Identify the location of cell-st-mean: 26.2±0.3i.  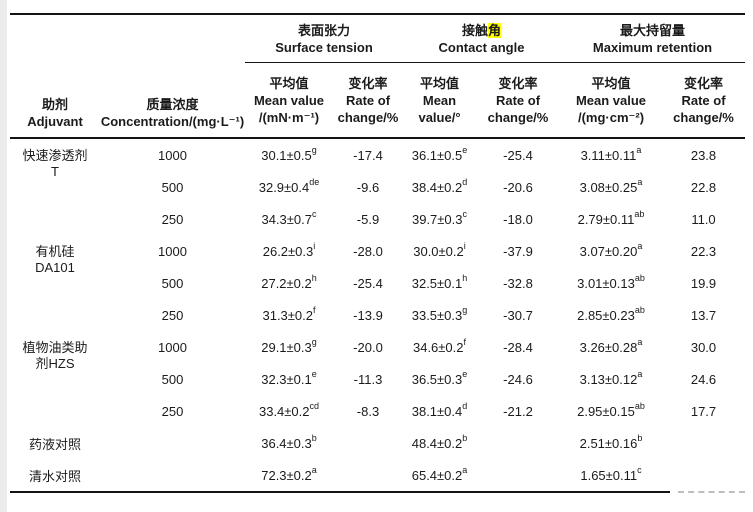
(289, 251).